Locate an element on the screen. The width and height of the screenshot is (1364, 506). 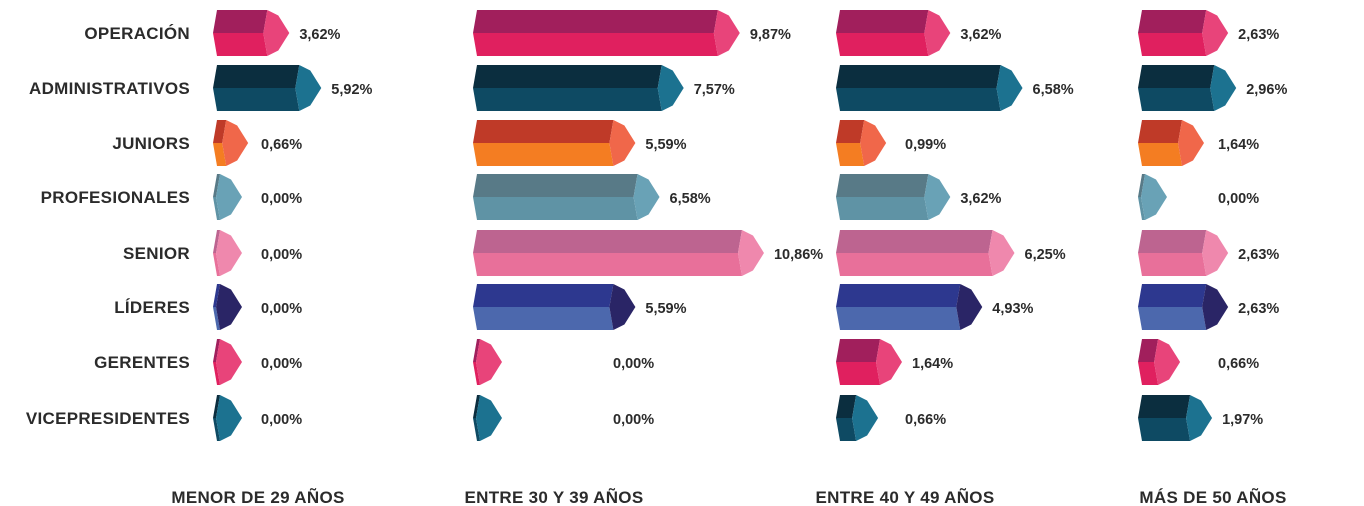
value-label-entre-40-y-49-anos-gerentes: 1,64% is located at coordinates (932, 364).